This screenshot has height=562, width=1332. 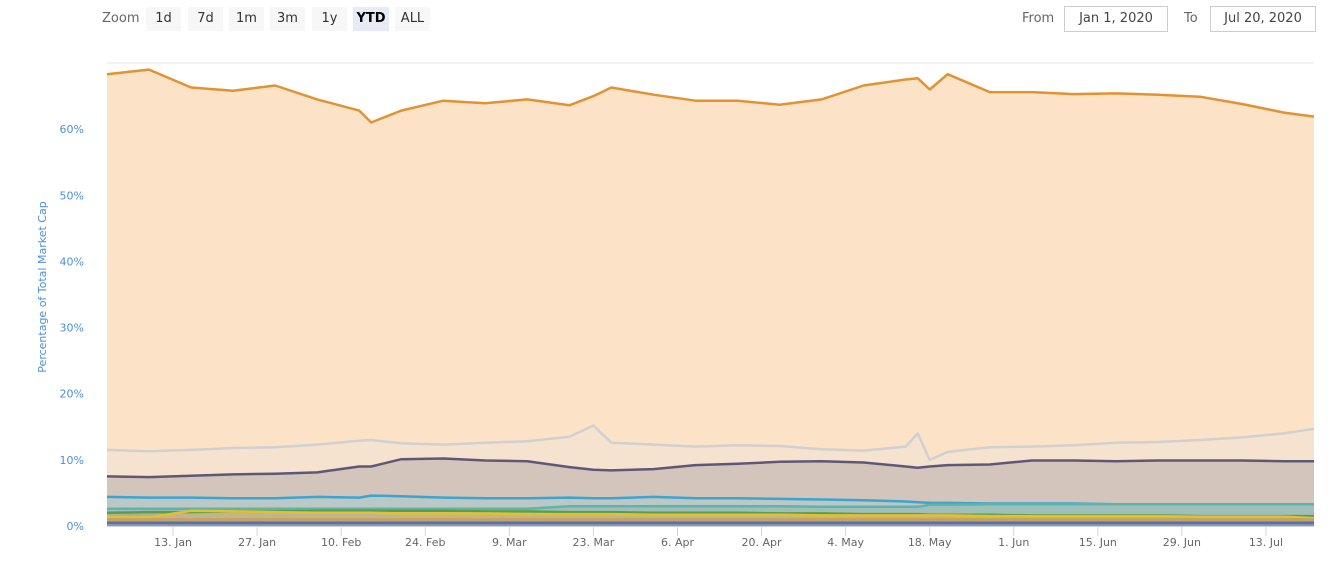 I want to click on y-axis-title: Percentage of Total Market Cap, so click(x=42, y=286).